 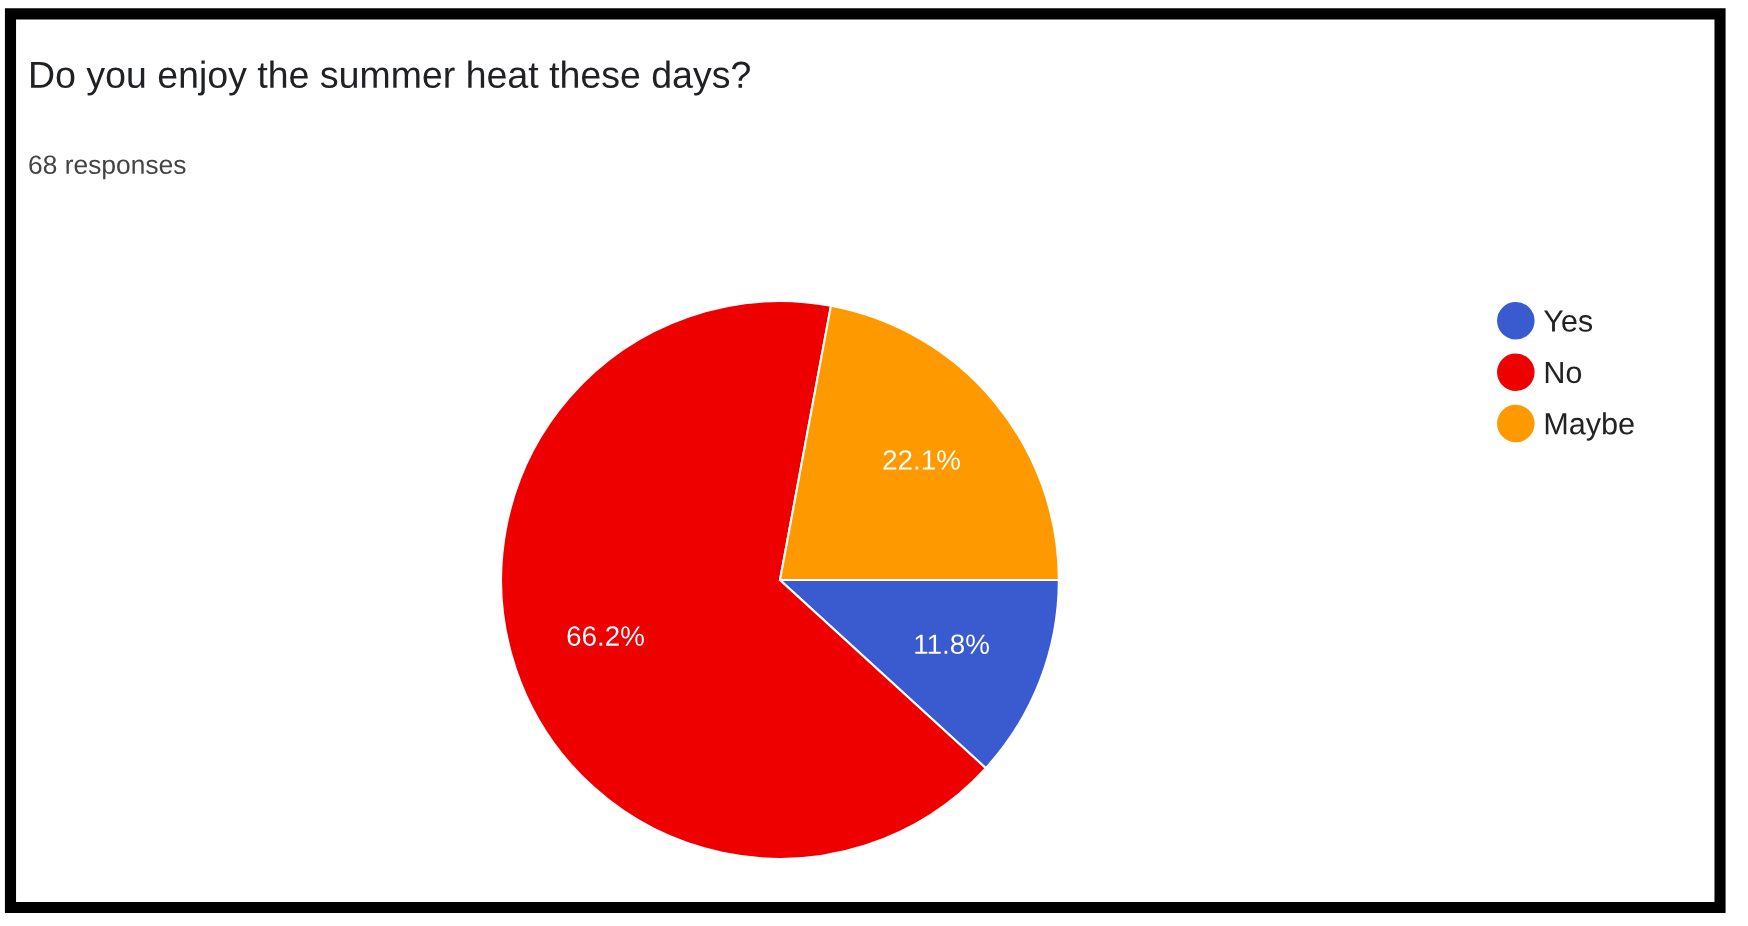 What do you see at coordinates (1589, 426) in the screenshot?
I see `legend-label: Maybe` at bounding box center [1589, 426].